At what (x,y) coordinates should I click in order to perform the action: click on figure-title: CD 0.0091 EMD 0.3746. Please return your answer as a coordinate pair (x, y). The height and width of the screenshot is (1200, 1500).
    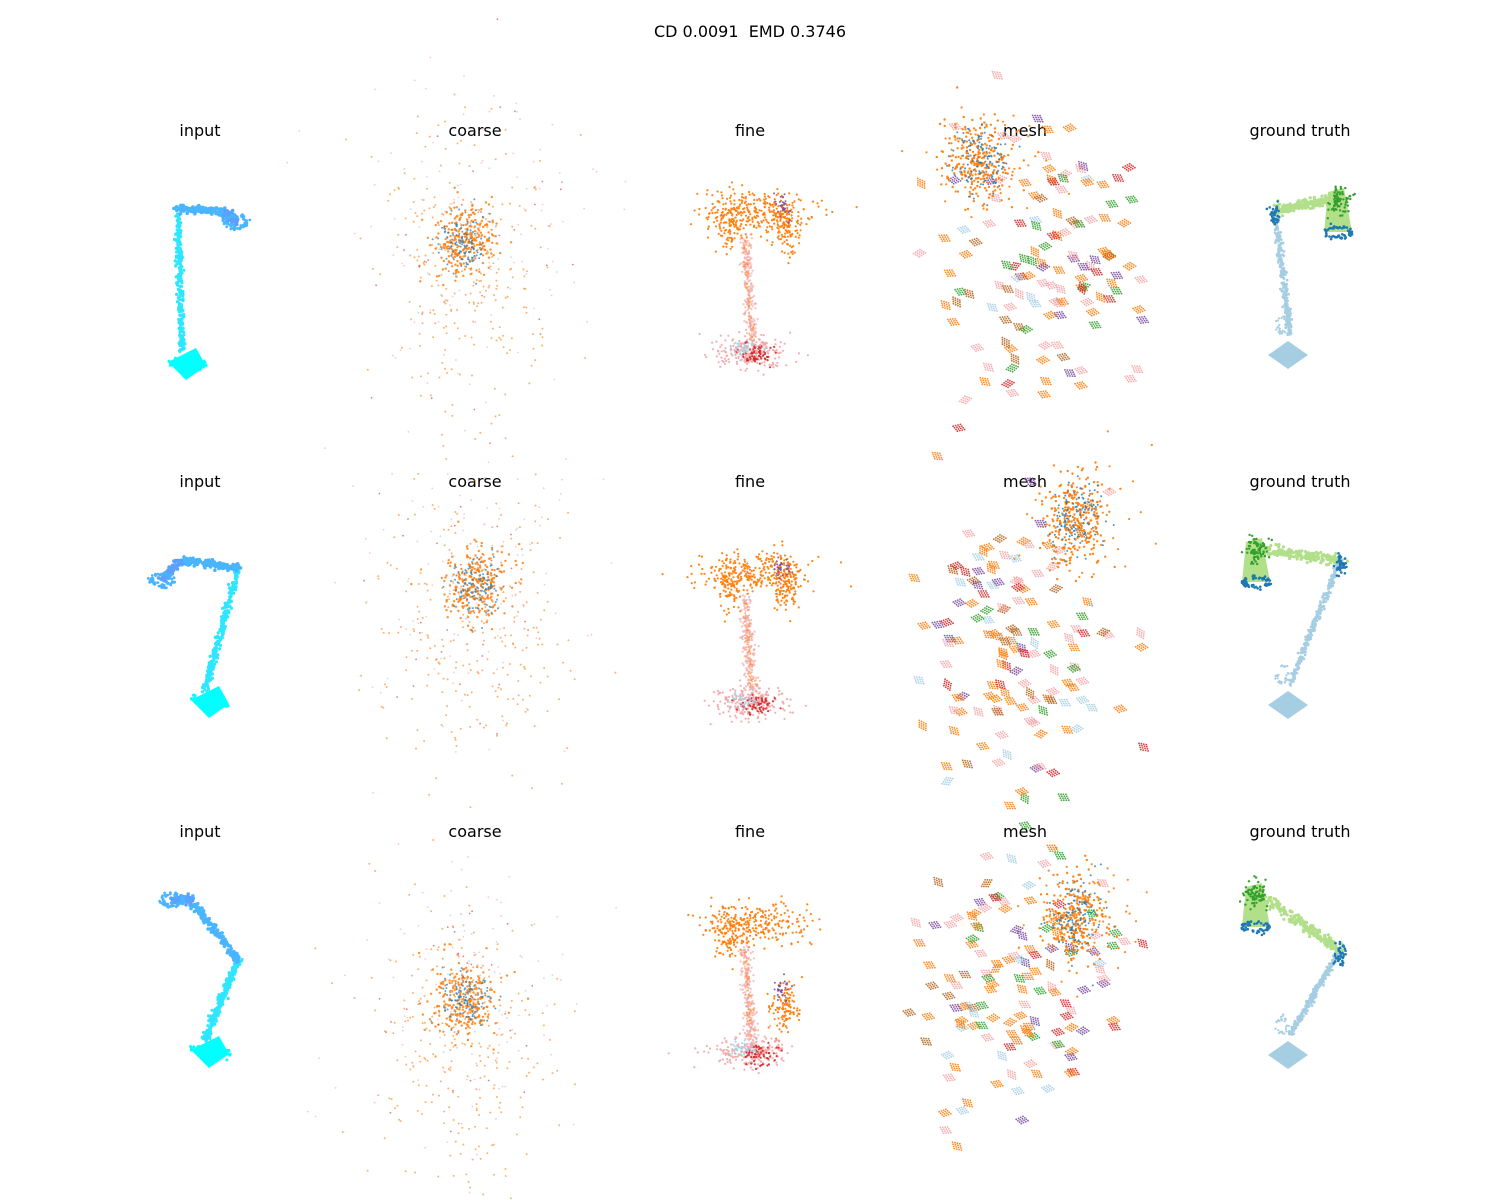
    Looking at the image, I should click on (750, 31).